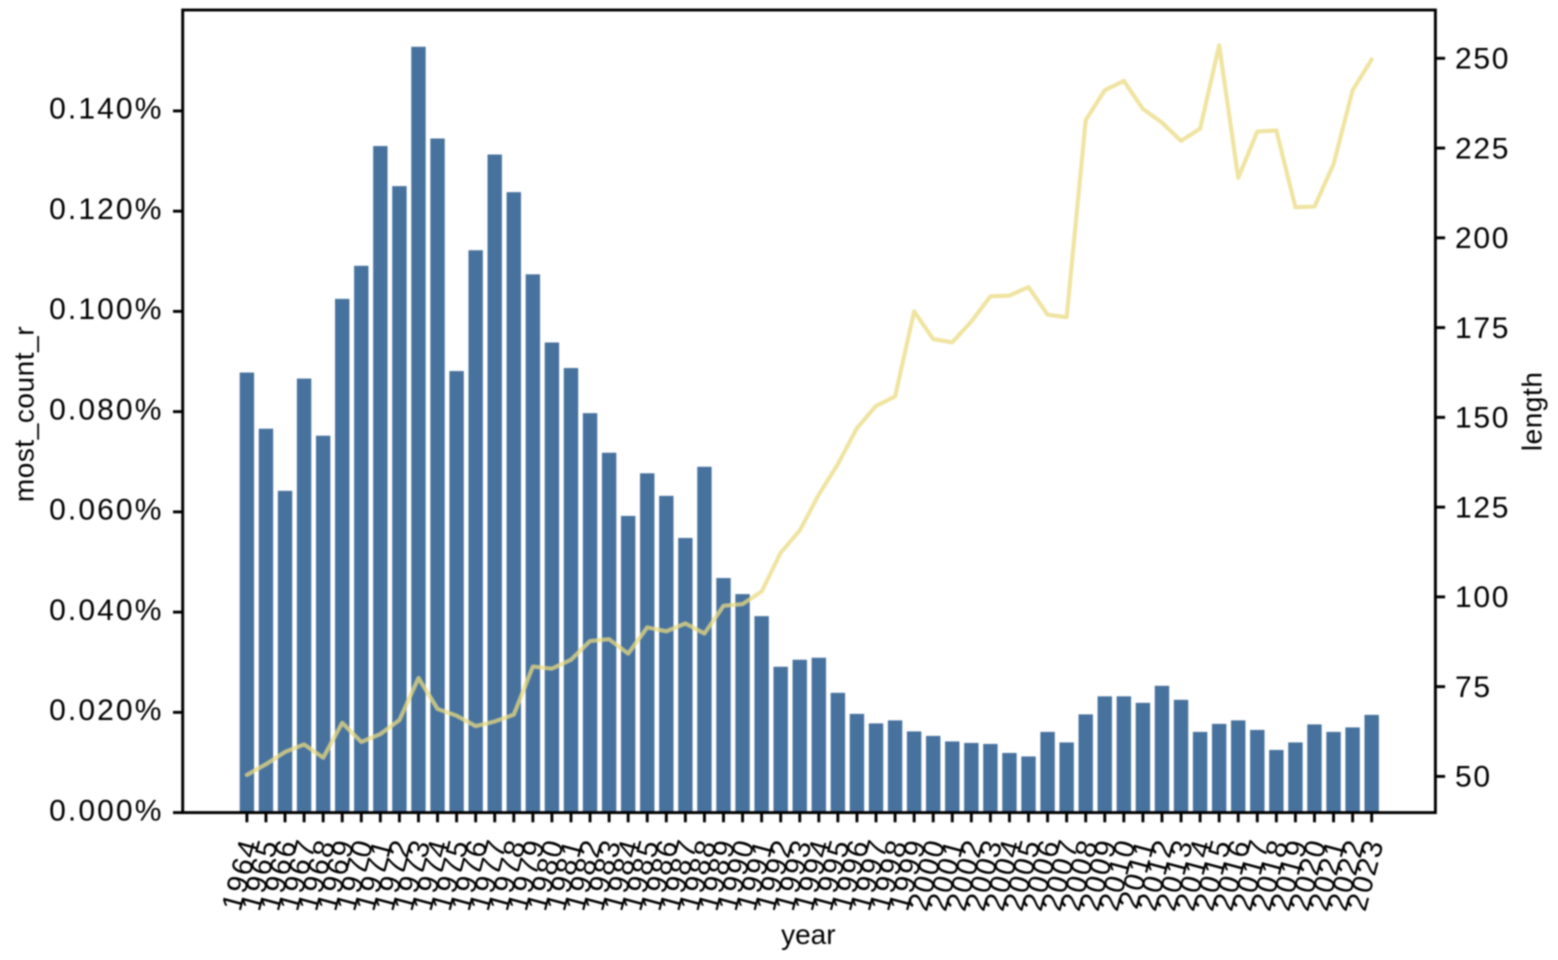  Describe the element at coordinates (1482, 328) in the screenshot. I see `svg-text: 175` at that location.